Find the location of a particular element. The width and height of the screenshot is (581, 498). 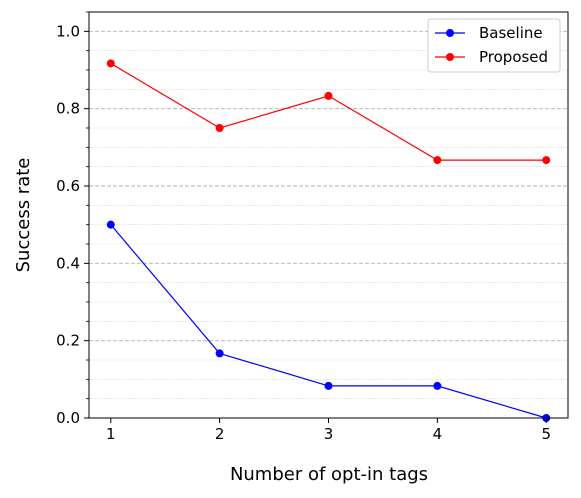

y-tick-label: 0.4 is located at coordinates (68, 263).